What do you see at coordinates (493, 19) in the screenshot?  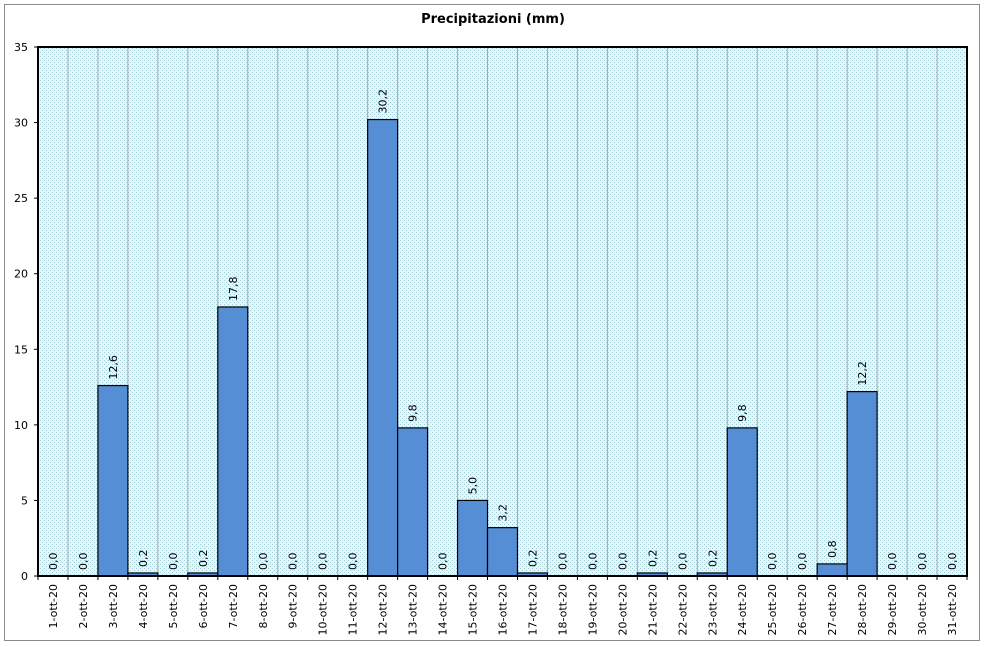 I see `chart-title: Precipitazioni (mm)` at bounding box center [493, 19].